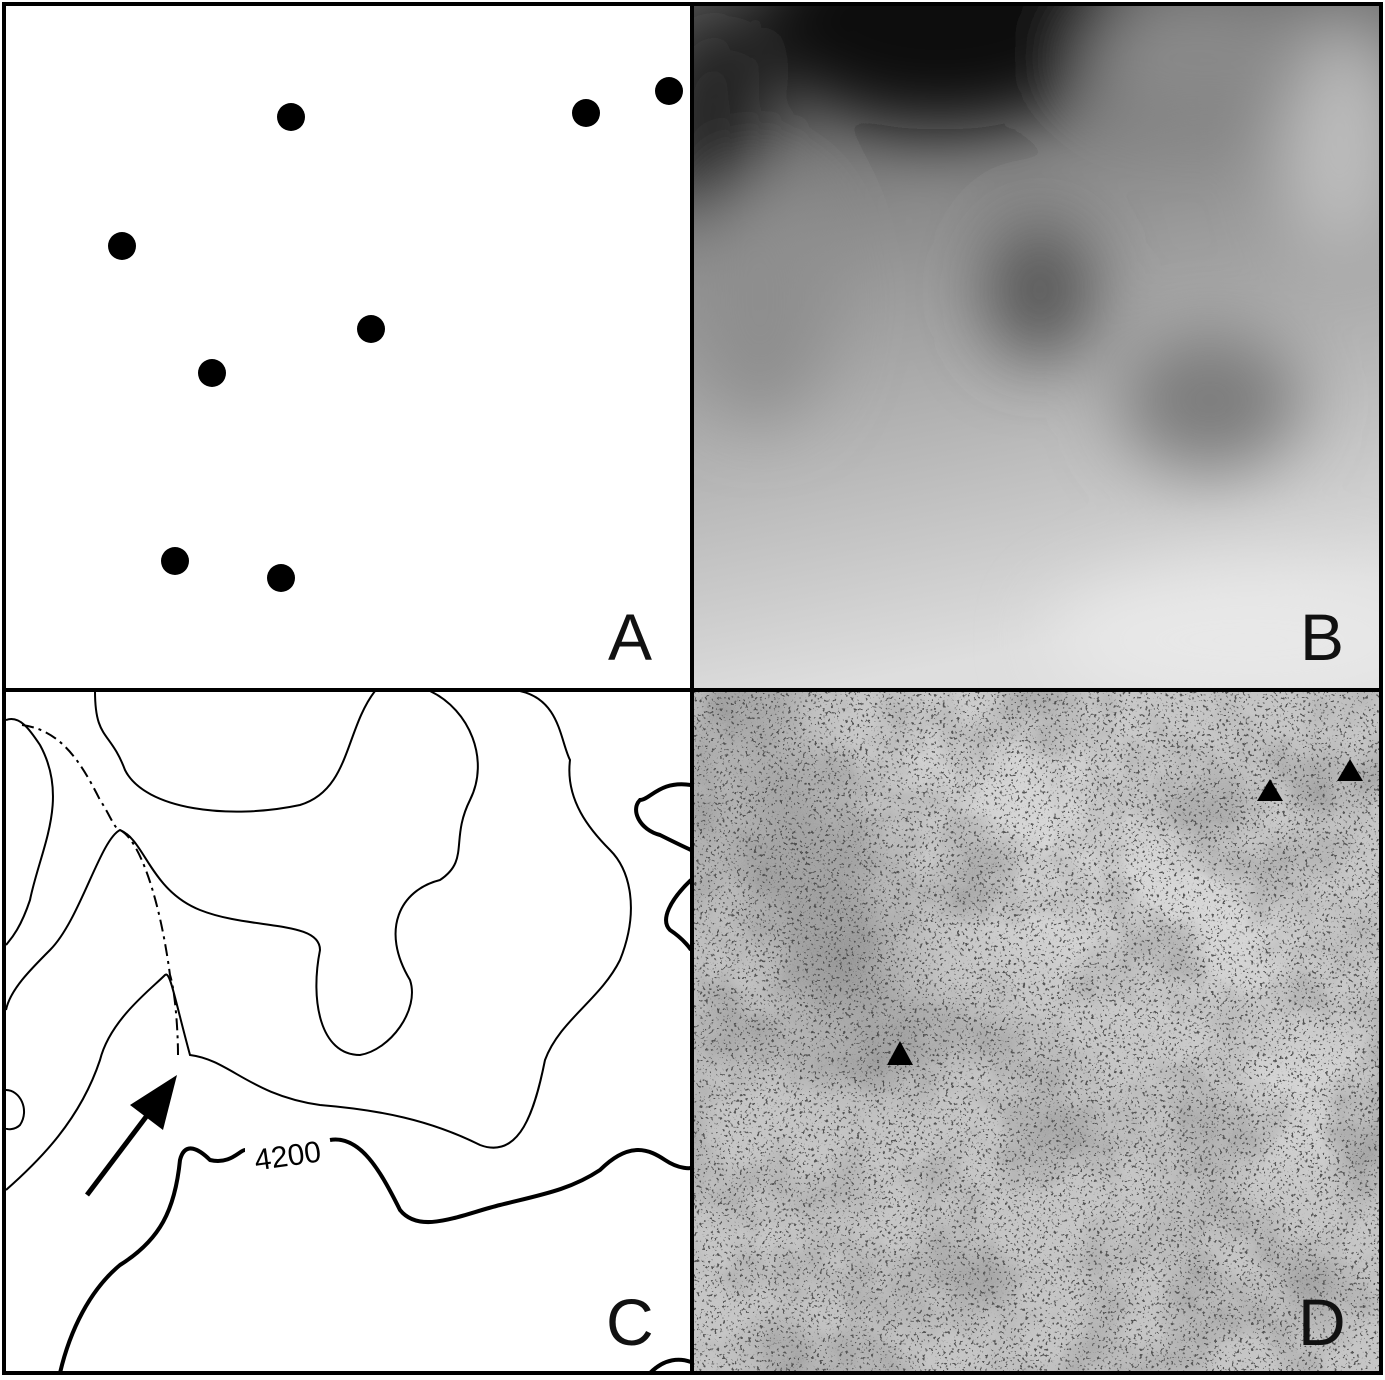 The image size is (1385, 1380). I want to click on arrow, so click(131, 1136).